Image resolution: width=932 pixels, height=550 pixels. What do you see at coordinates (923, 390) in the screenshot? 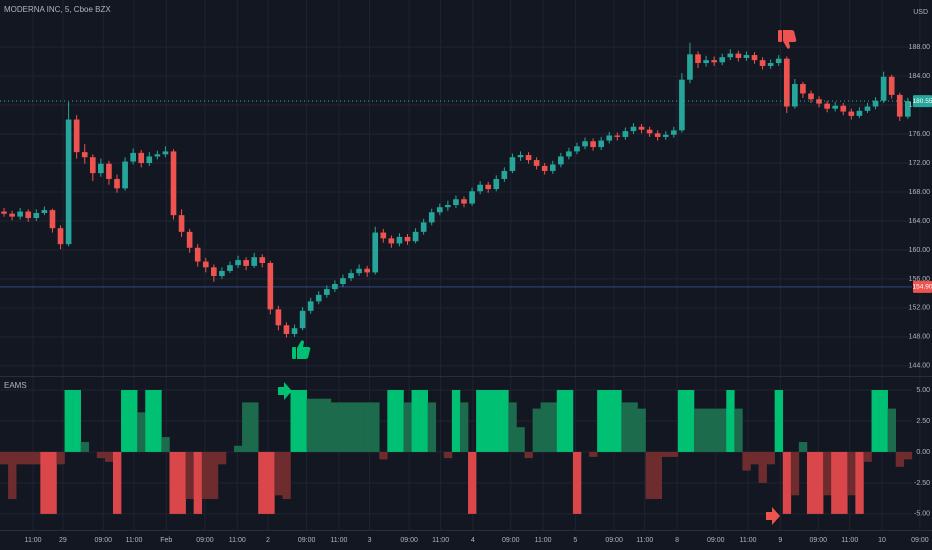
I see `y-tick-label: 5.00` at bounding box center [923, 390].